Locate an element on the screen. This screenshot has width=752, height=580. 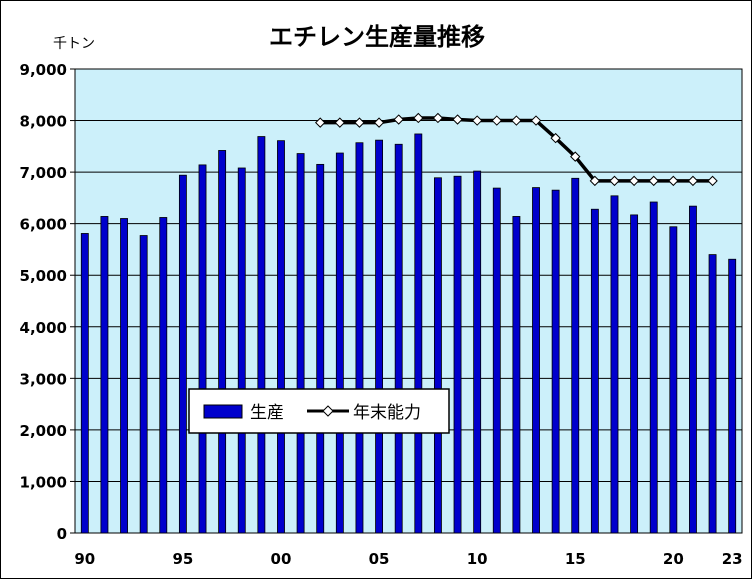
x-tick-label: 90 is located at coordinates (84, 559).